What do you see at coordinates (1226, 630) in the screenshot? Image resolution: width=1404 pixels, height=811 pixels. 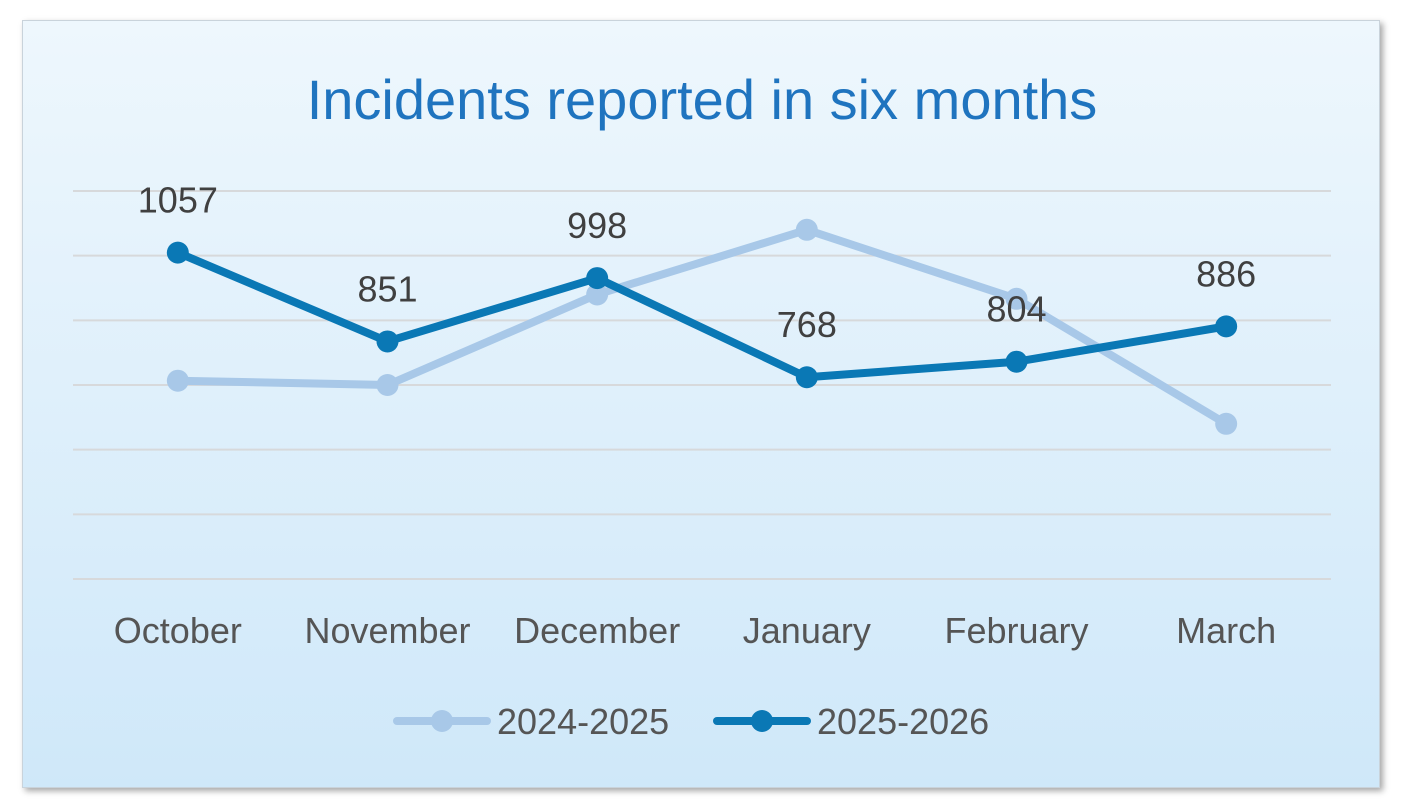 I see `x-tick-label: March` at bounding box center [1226, 630].